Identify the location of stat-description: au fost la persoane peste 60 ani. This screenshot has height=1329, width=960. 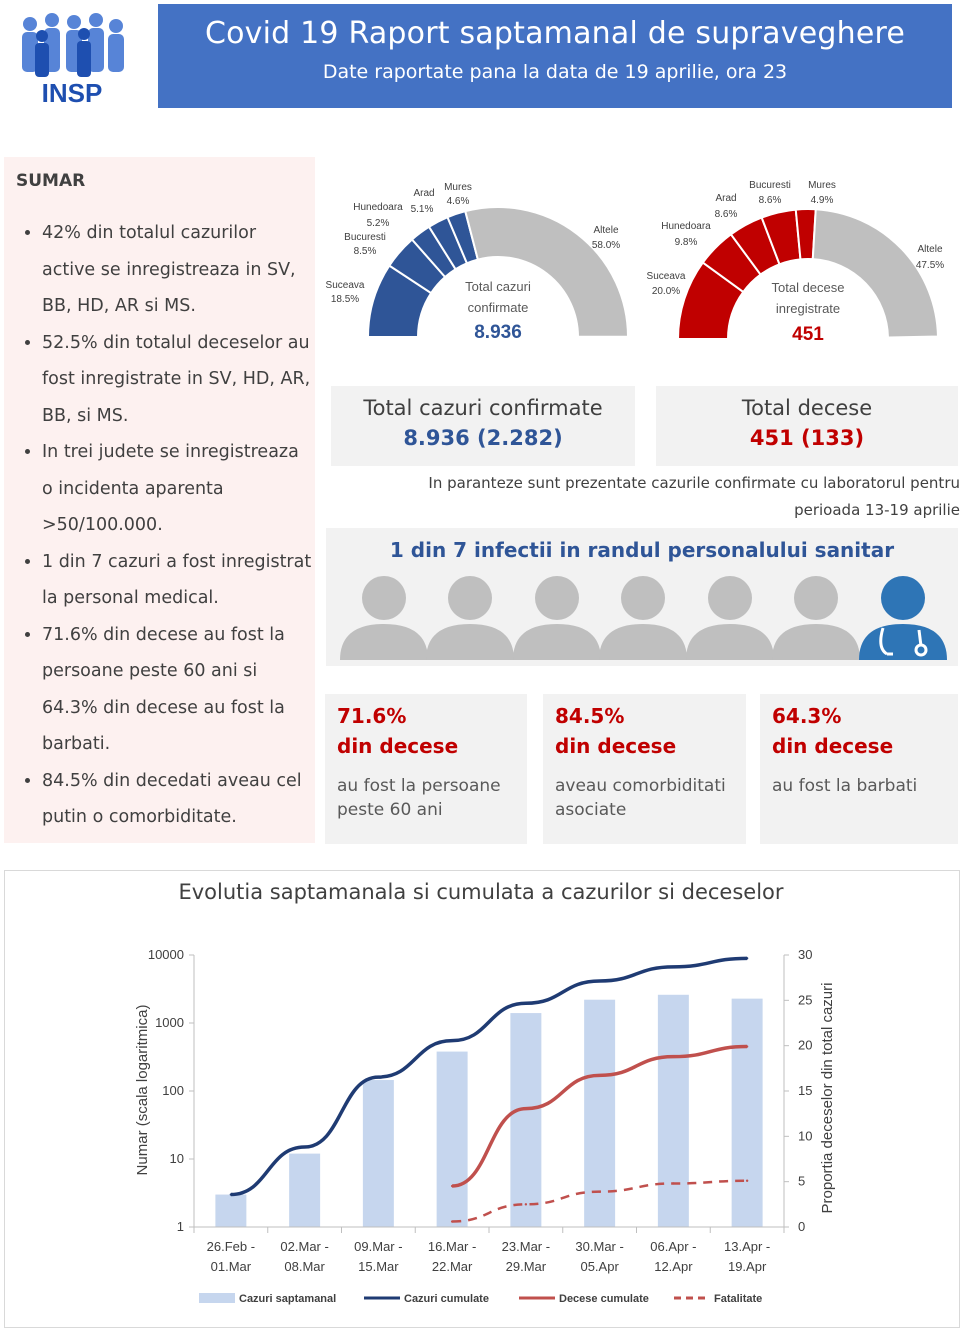
(419, 798).